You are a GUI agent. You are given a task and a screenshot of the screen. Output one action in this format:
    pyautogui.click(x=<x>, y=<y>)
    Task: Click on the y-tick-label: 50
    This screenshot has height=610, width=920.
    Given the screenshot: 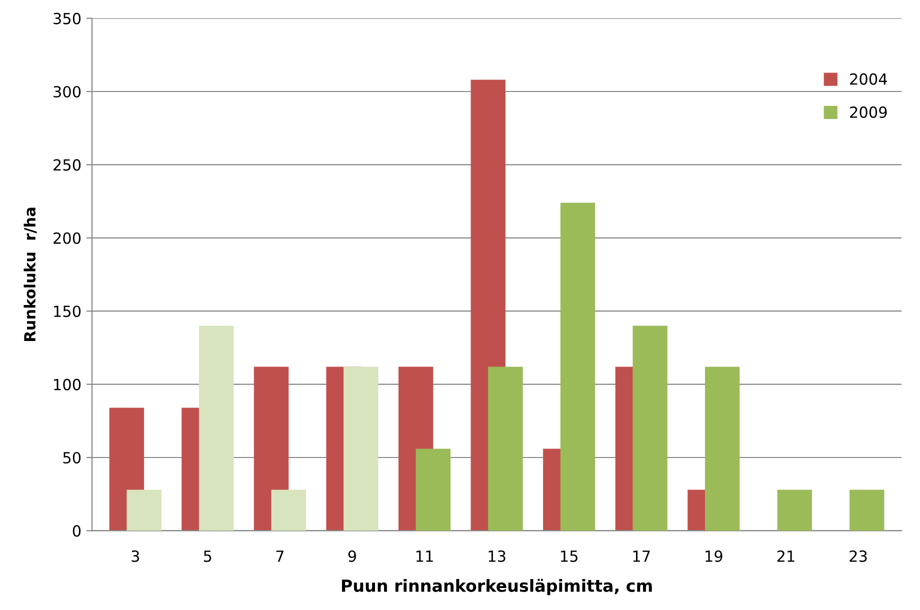 What is the action you would take?
    pyautogui.click(x=72, y=458)
    